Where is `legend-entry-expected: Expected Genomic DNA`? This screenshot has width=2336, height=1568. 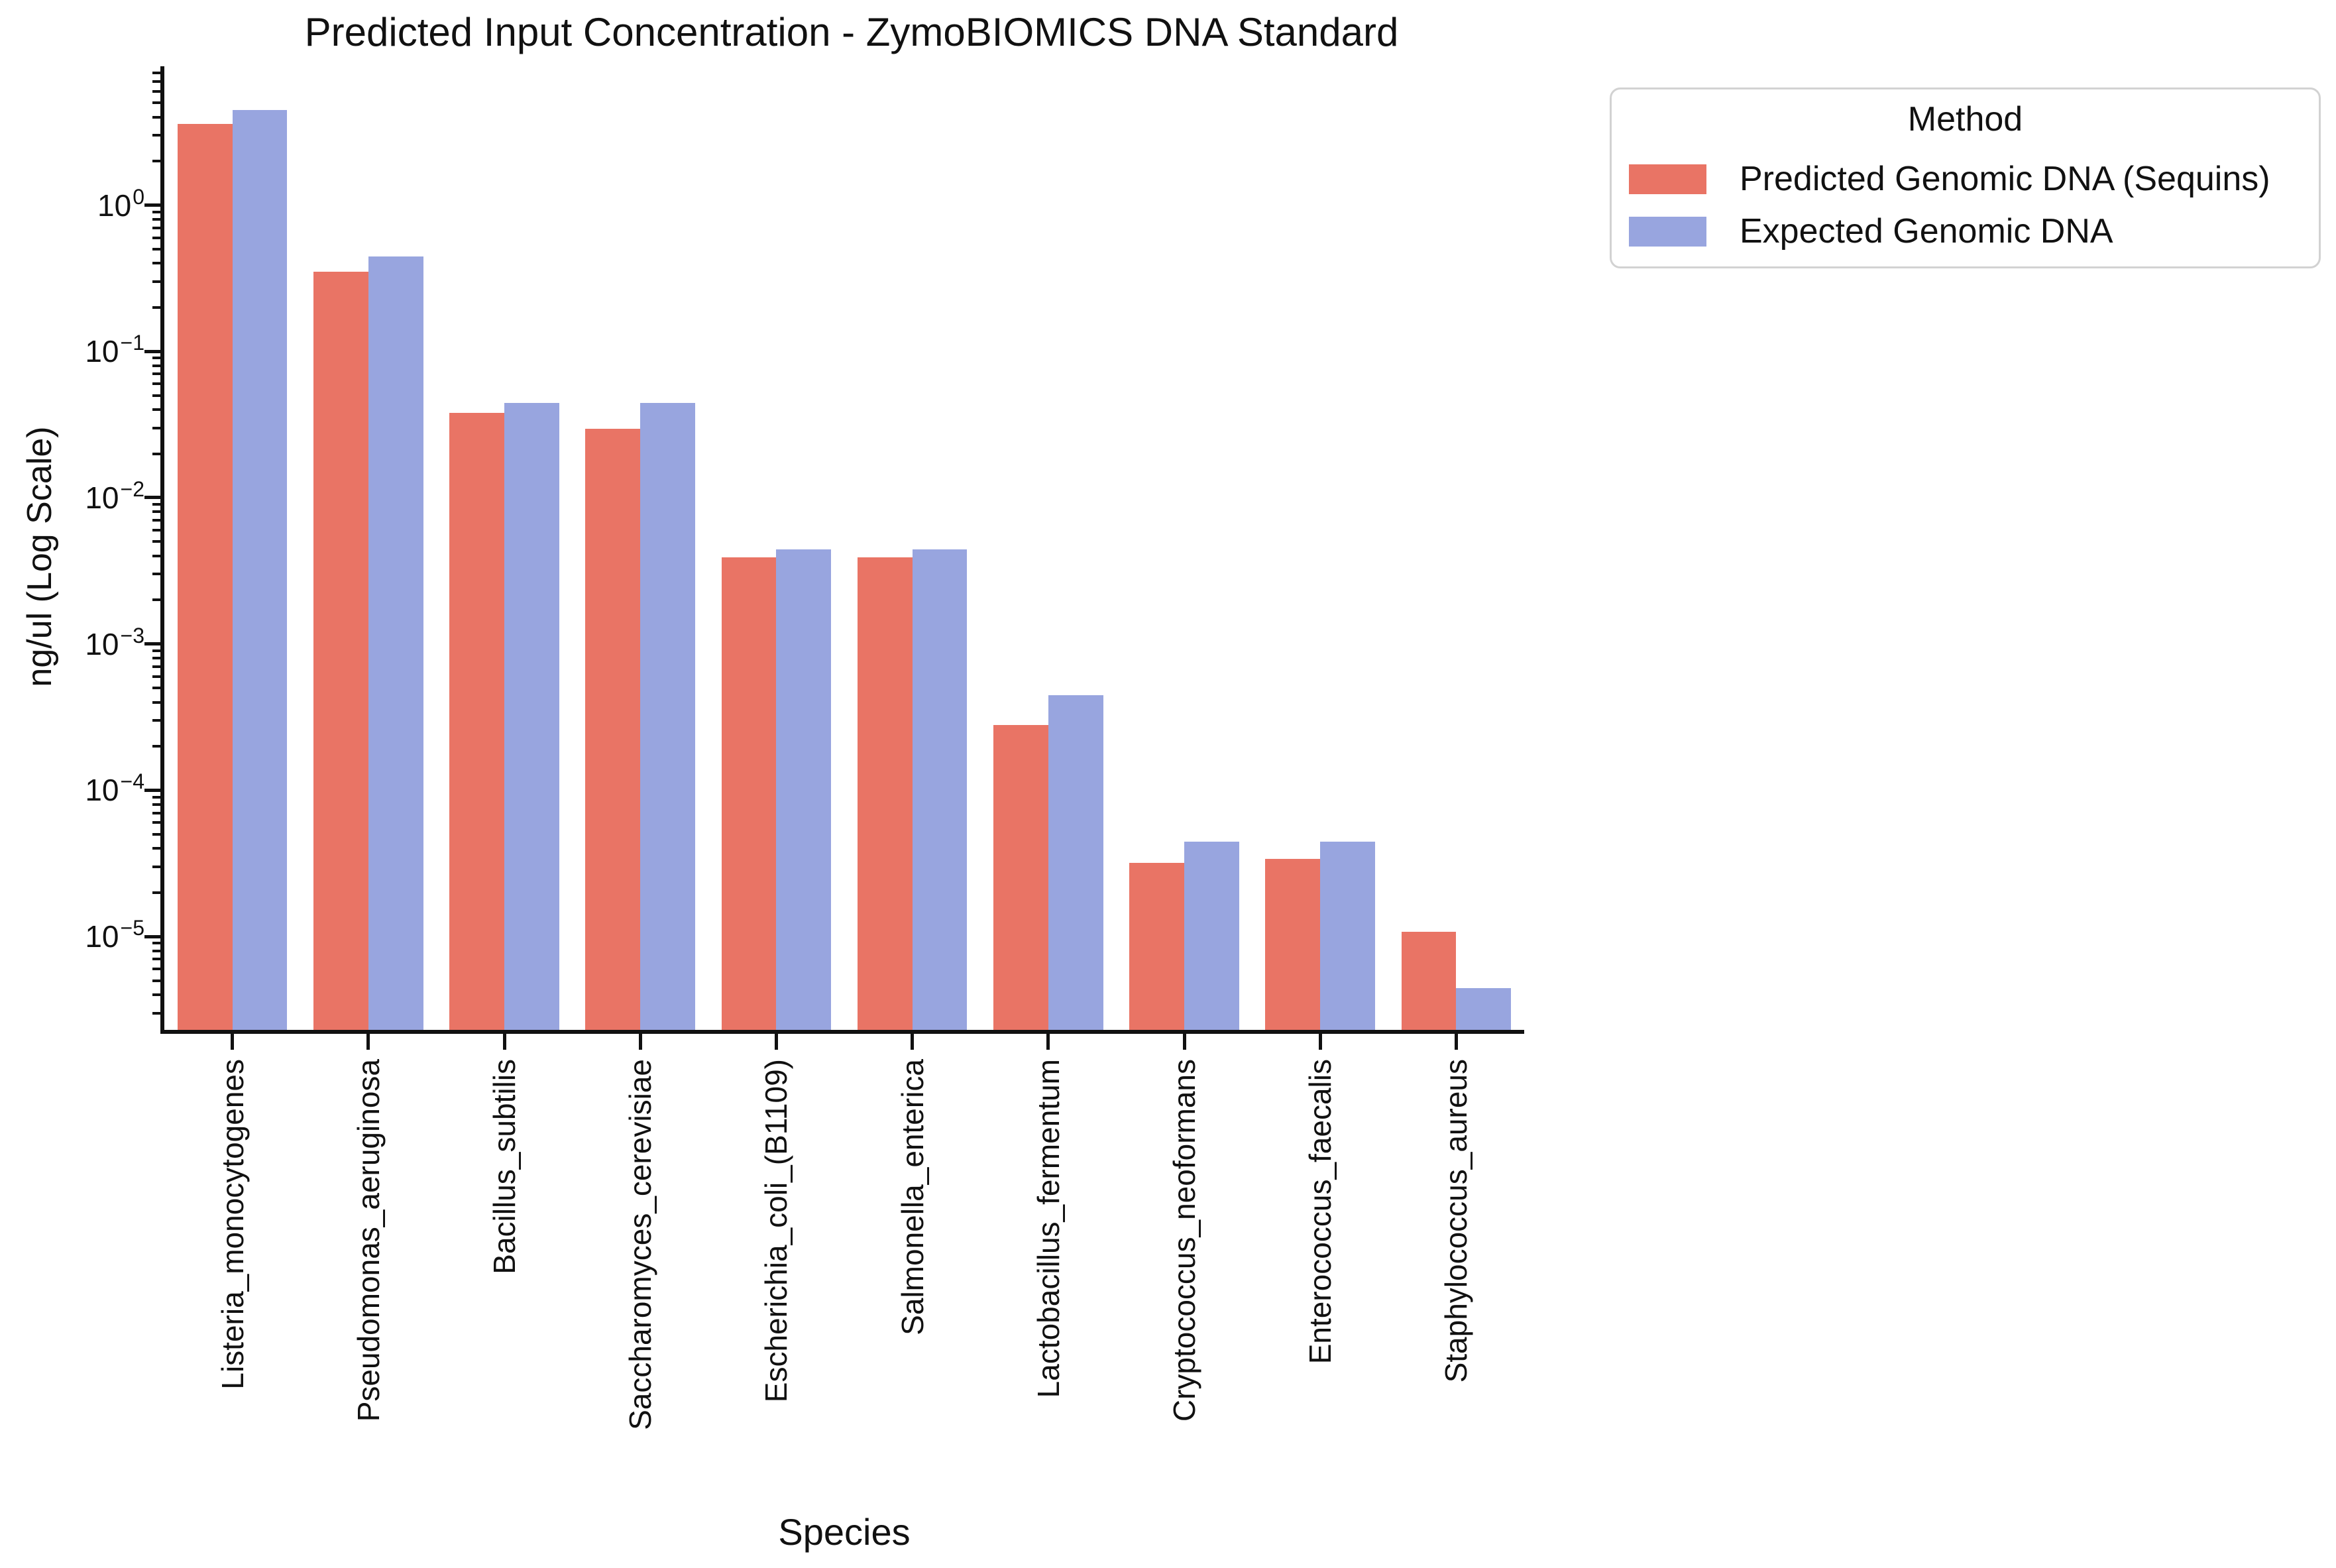 legend-entry-expected: Expected Genomic DNA is located at coordinates (1871, 231).